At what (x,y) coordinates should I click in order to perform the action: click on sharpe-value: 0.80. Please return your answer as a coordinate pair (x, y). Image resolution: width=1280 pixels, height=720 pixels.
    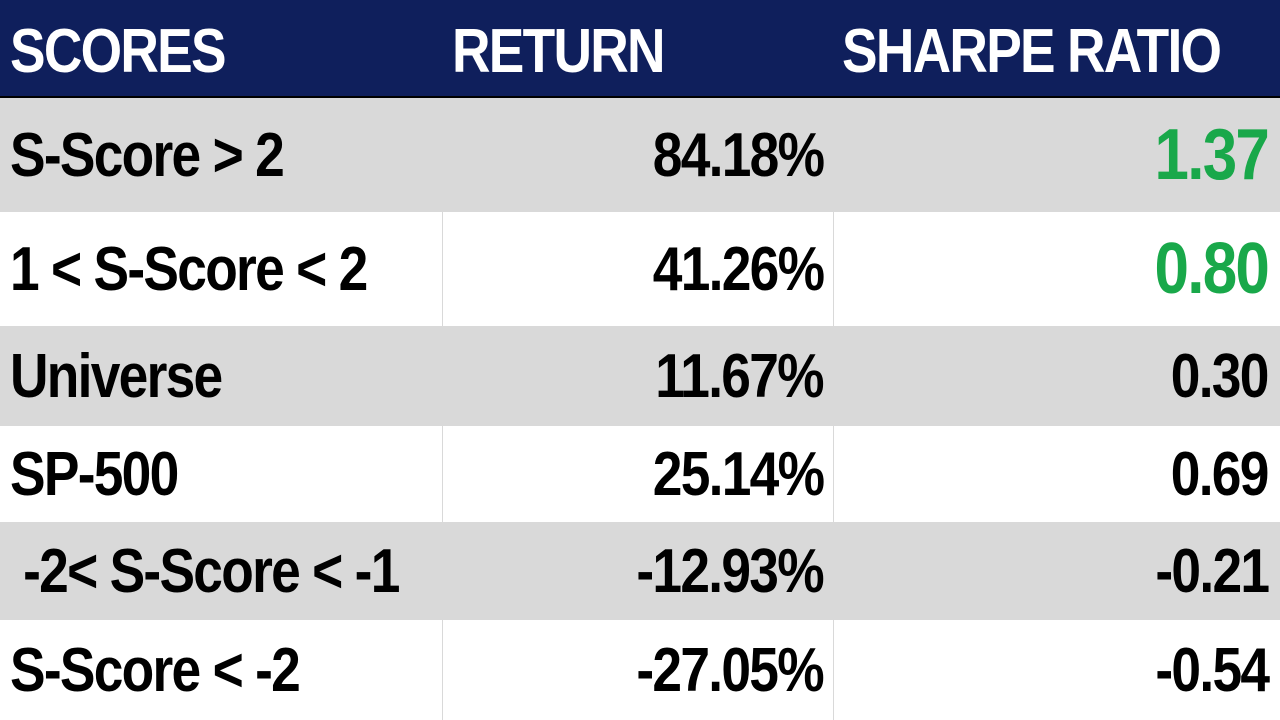
    Looking at the image, I should click on (1056, 269).